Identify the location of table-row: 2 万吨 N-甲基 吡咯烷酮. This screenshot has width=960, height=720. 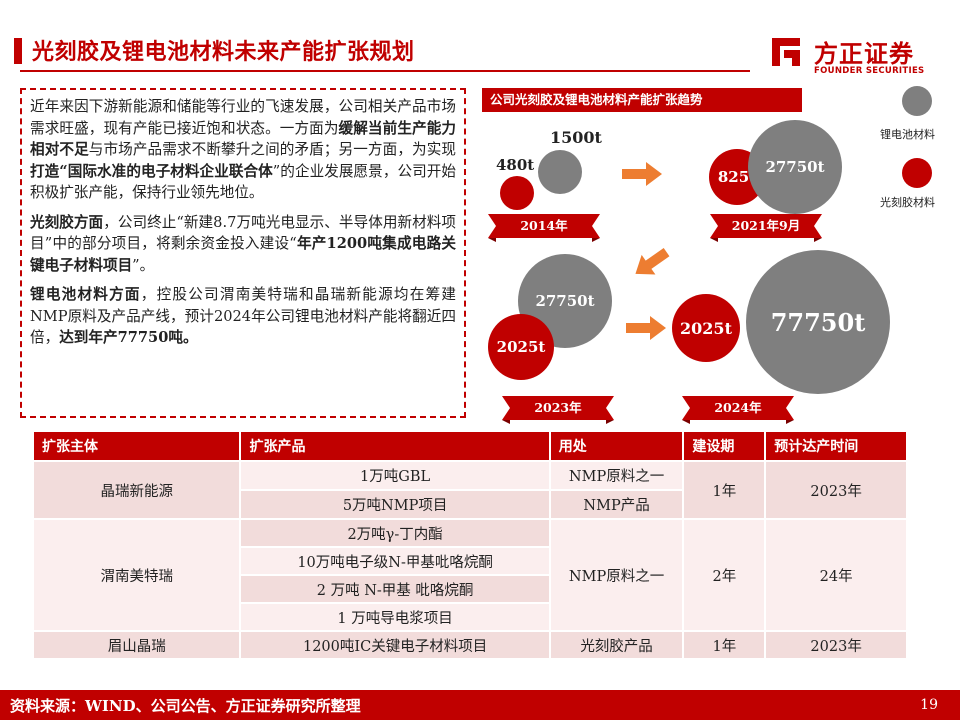
(470, 589).